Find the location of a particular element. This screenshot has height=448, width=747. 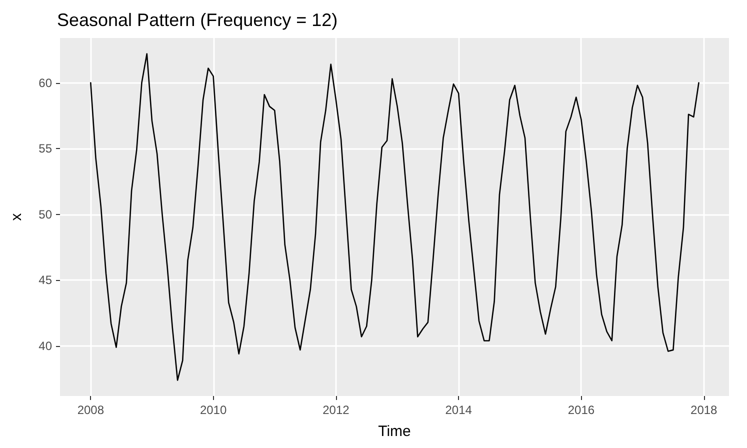

y-axis-title: x is located at coordinates (16, 216).